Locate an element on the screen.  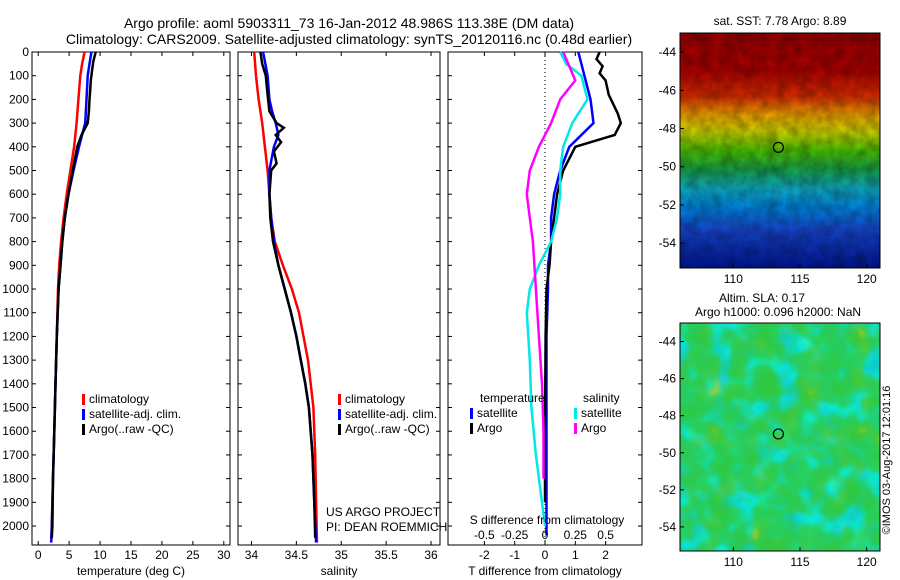
temp-legend-label: satellite-adj. clim. is located at coordinates (135, 414).